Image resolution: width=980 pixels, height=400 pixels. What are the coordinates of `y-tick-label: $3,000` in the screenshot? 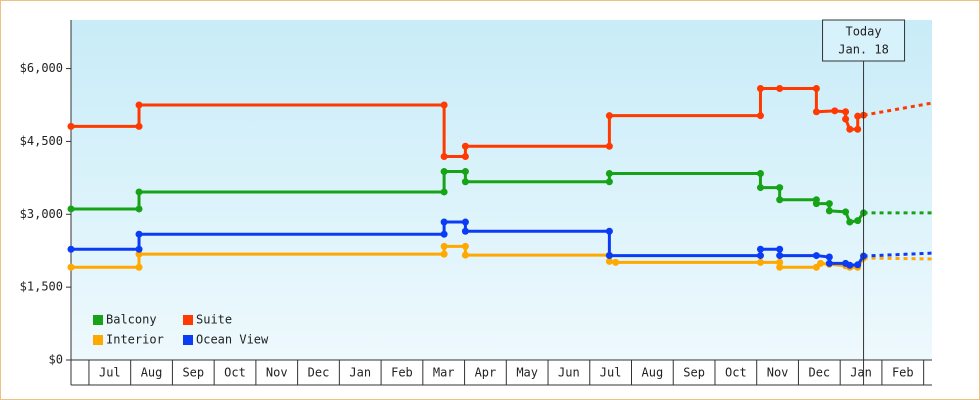 It's located at (41, 214).